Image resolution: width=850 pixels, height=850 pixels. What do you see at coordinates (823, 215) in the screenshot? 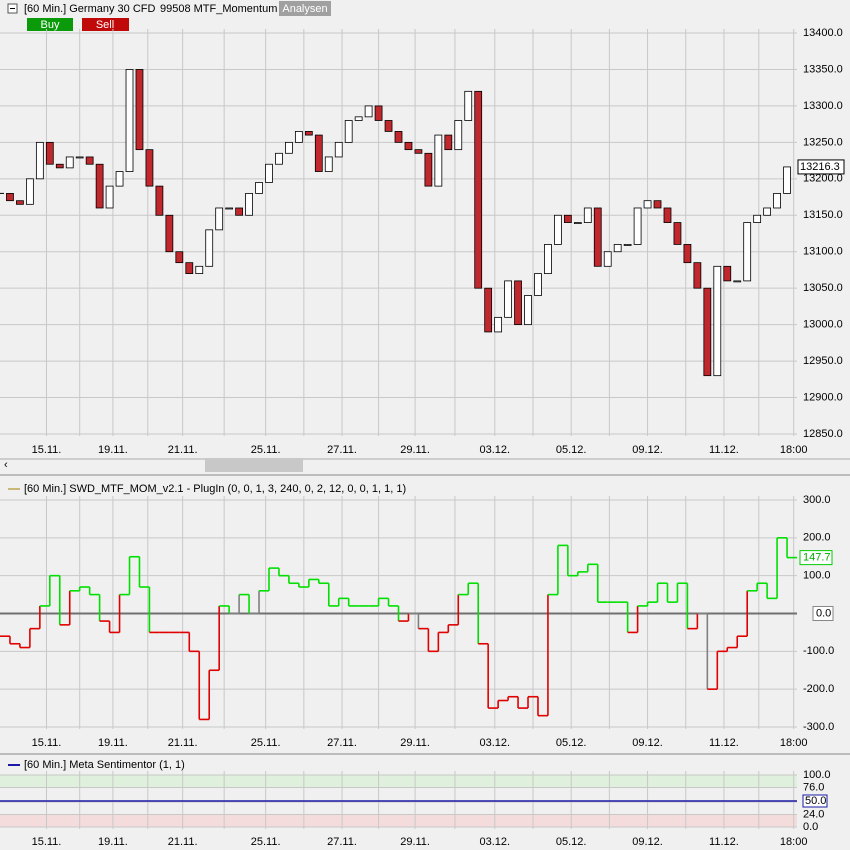
I see `y-tick-label: 13150.0` at bounding box center [823, 215].